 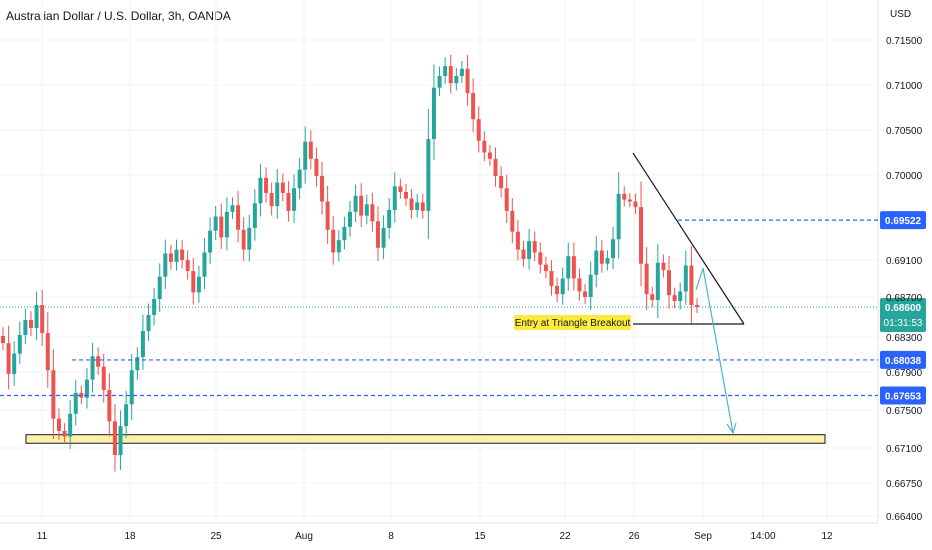 I want to click on y-tick-label: 0.66400, so click(x=904, y=517).